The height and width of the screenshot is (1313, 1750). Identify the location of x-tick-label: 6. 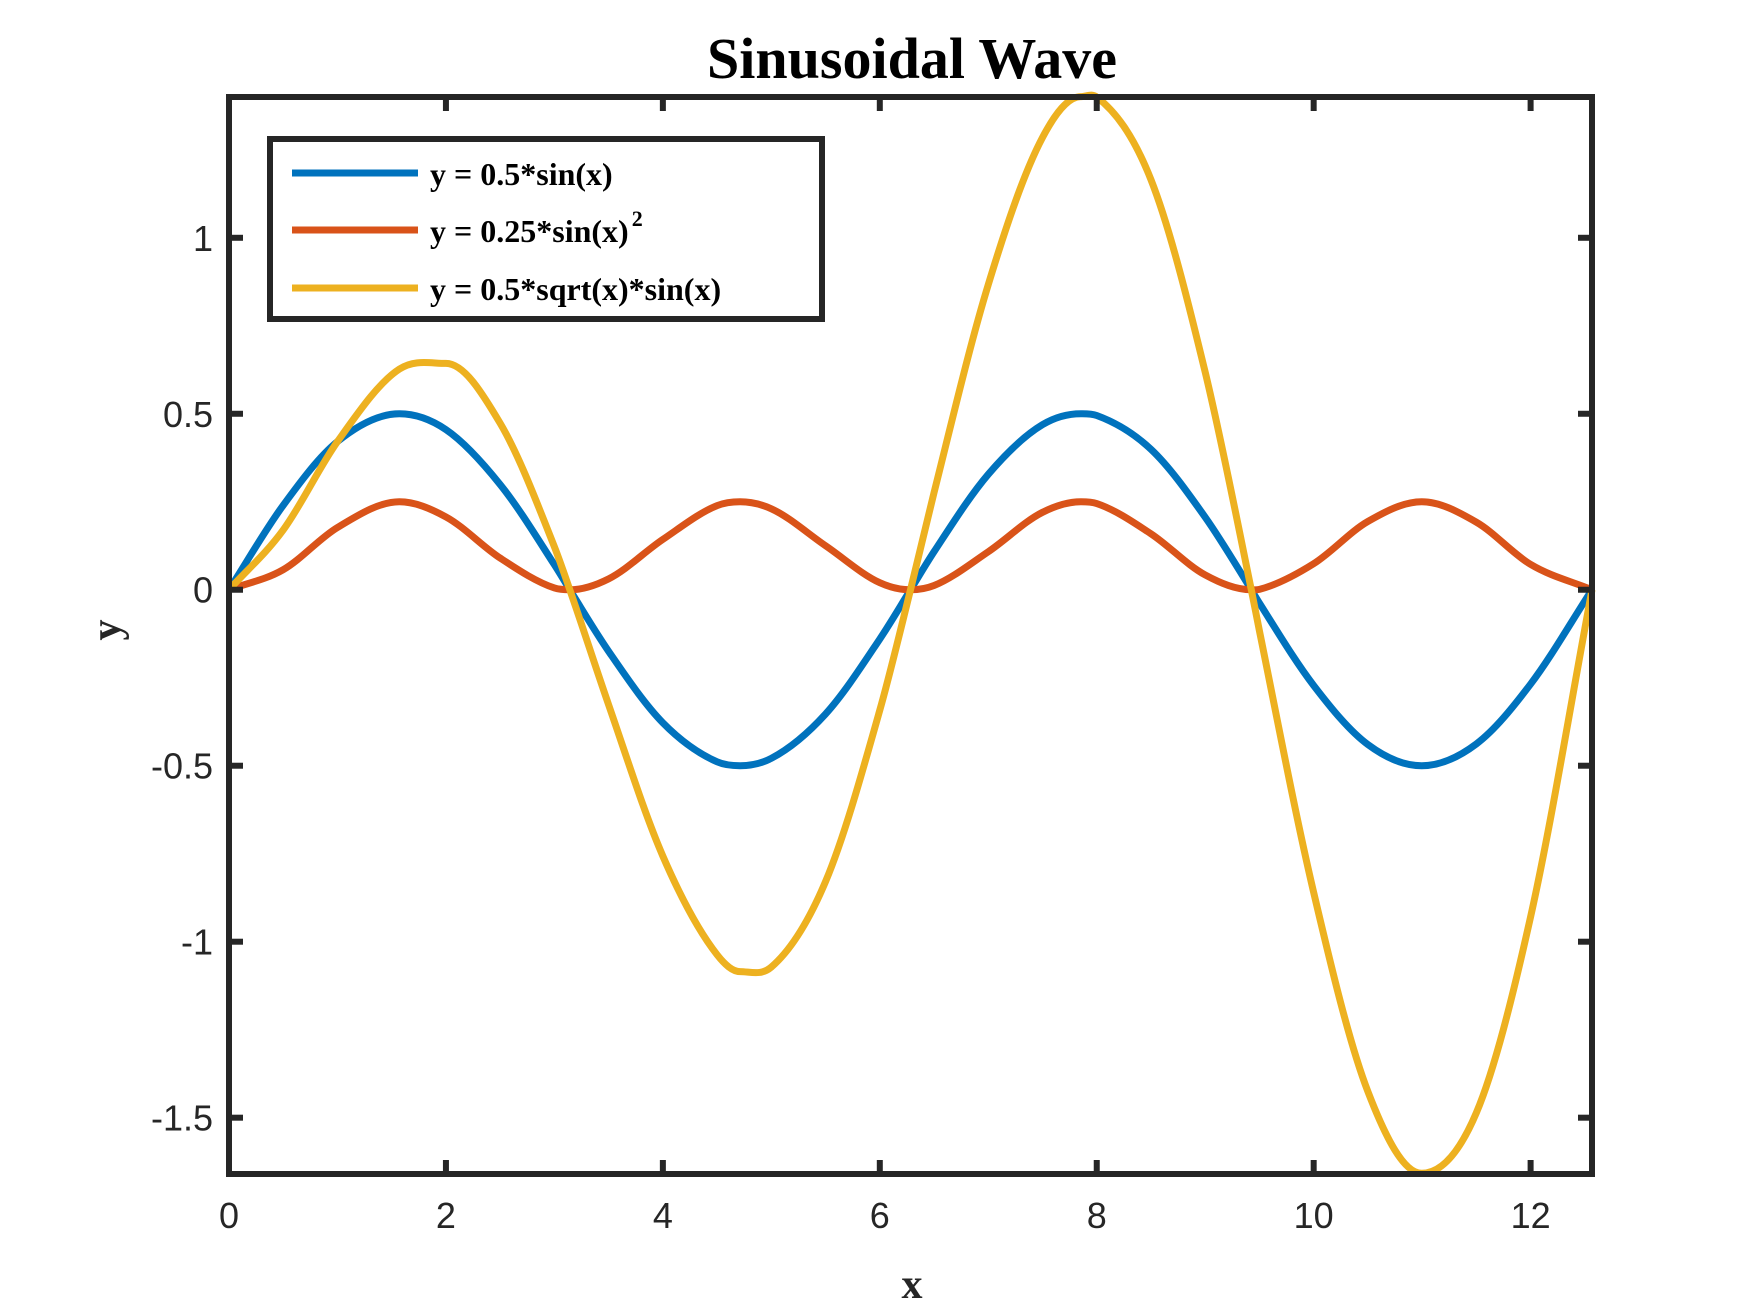
(880, 1215).